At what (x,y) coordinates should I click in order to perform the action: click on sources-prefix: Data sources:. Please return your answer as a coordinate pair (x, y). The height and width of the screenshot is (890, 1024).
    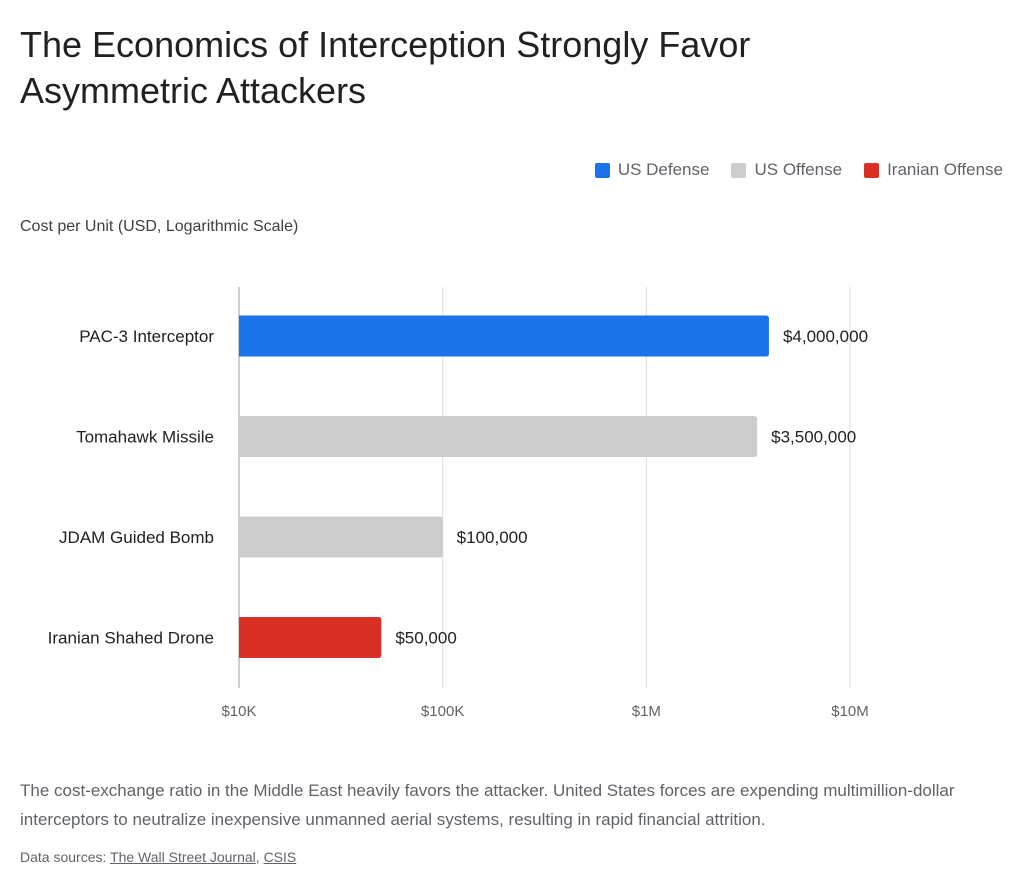
    Looking at the image, I should click on (63, 857).